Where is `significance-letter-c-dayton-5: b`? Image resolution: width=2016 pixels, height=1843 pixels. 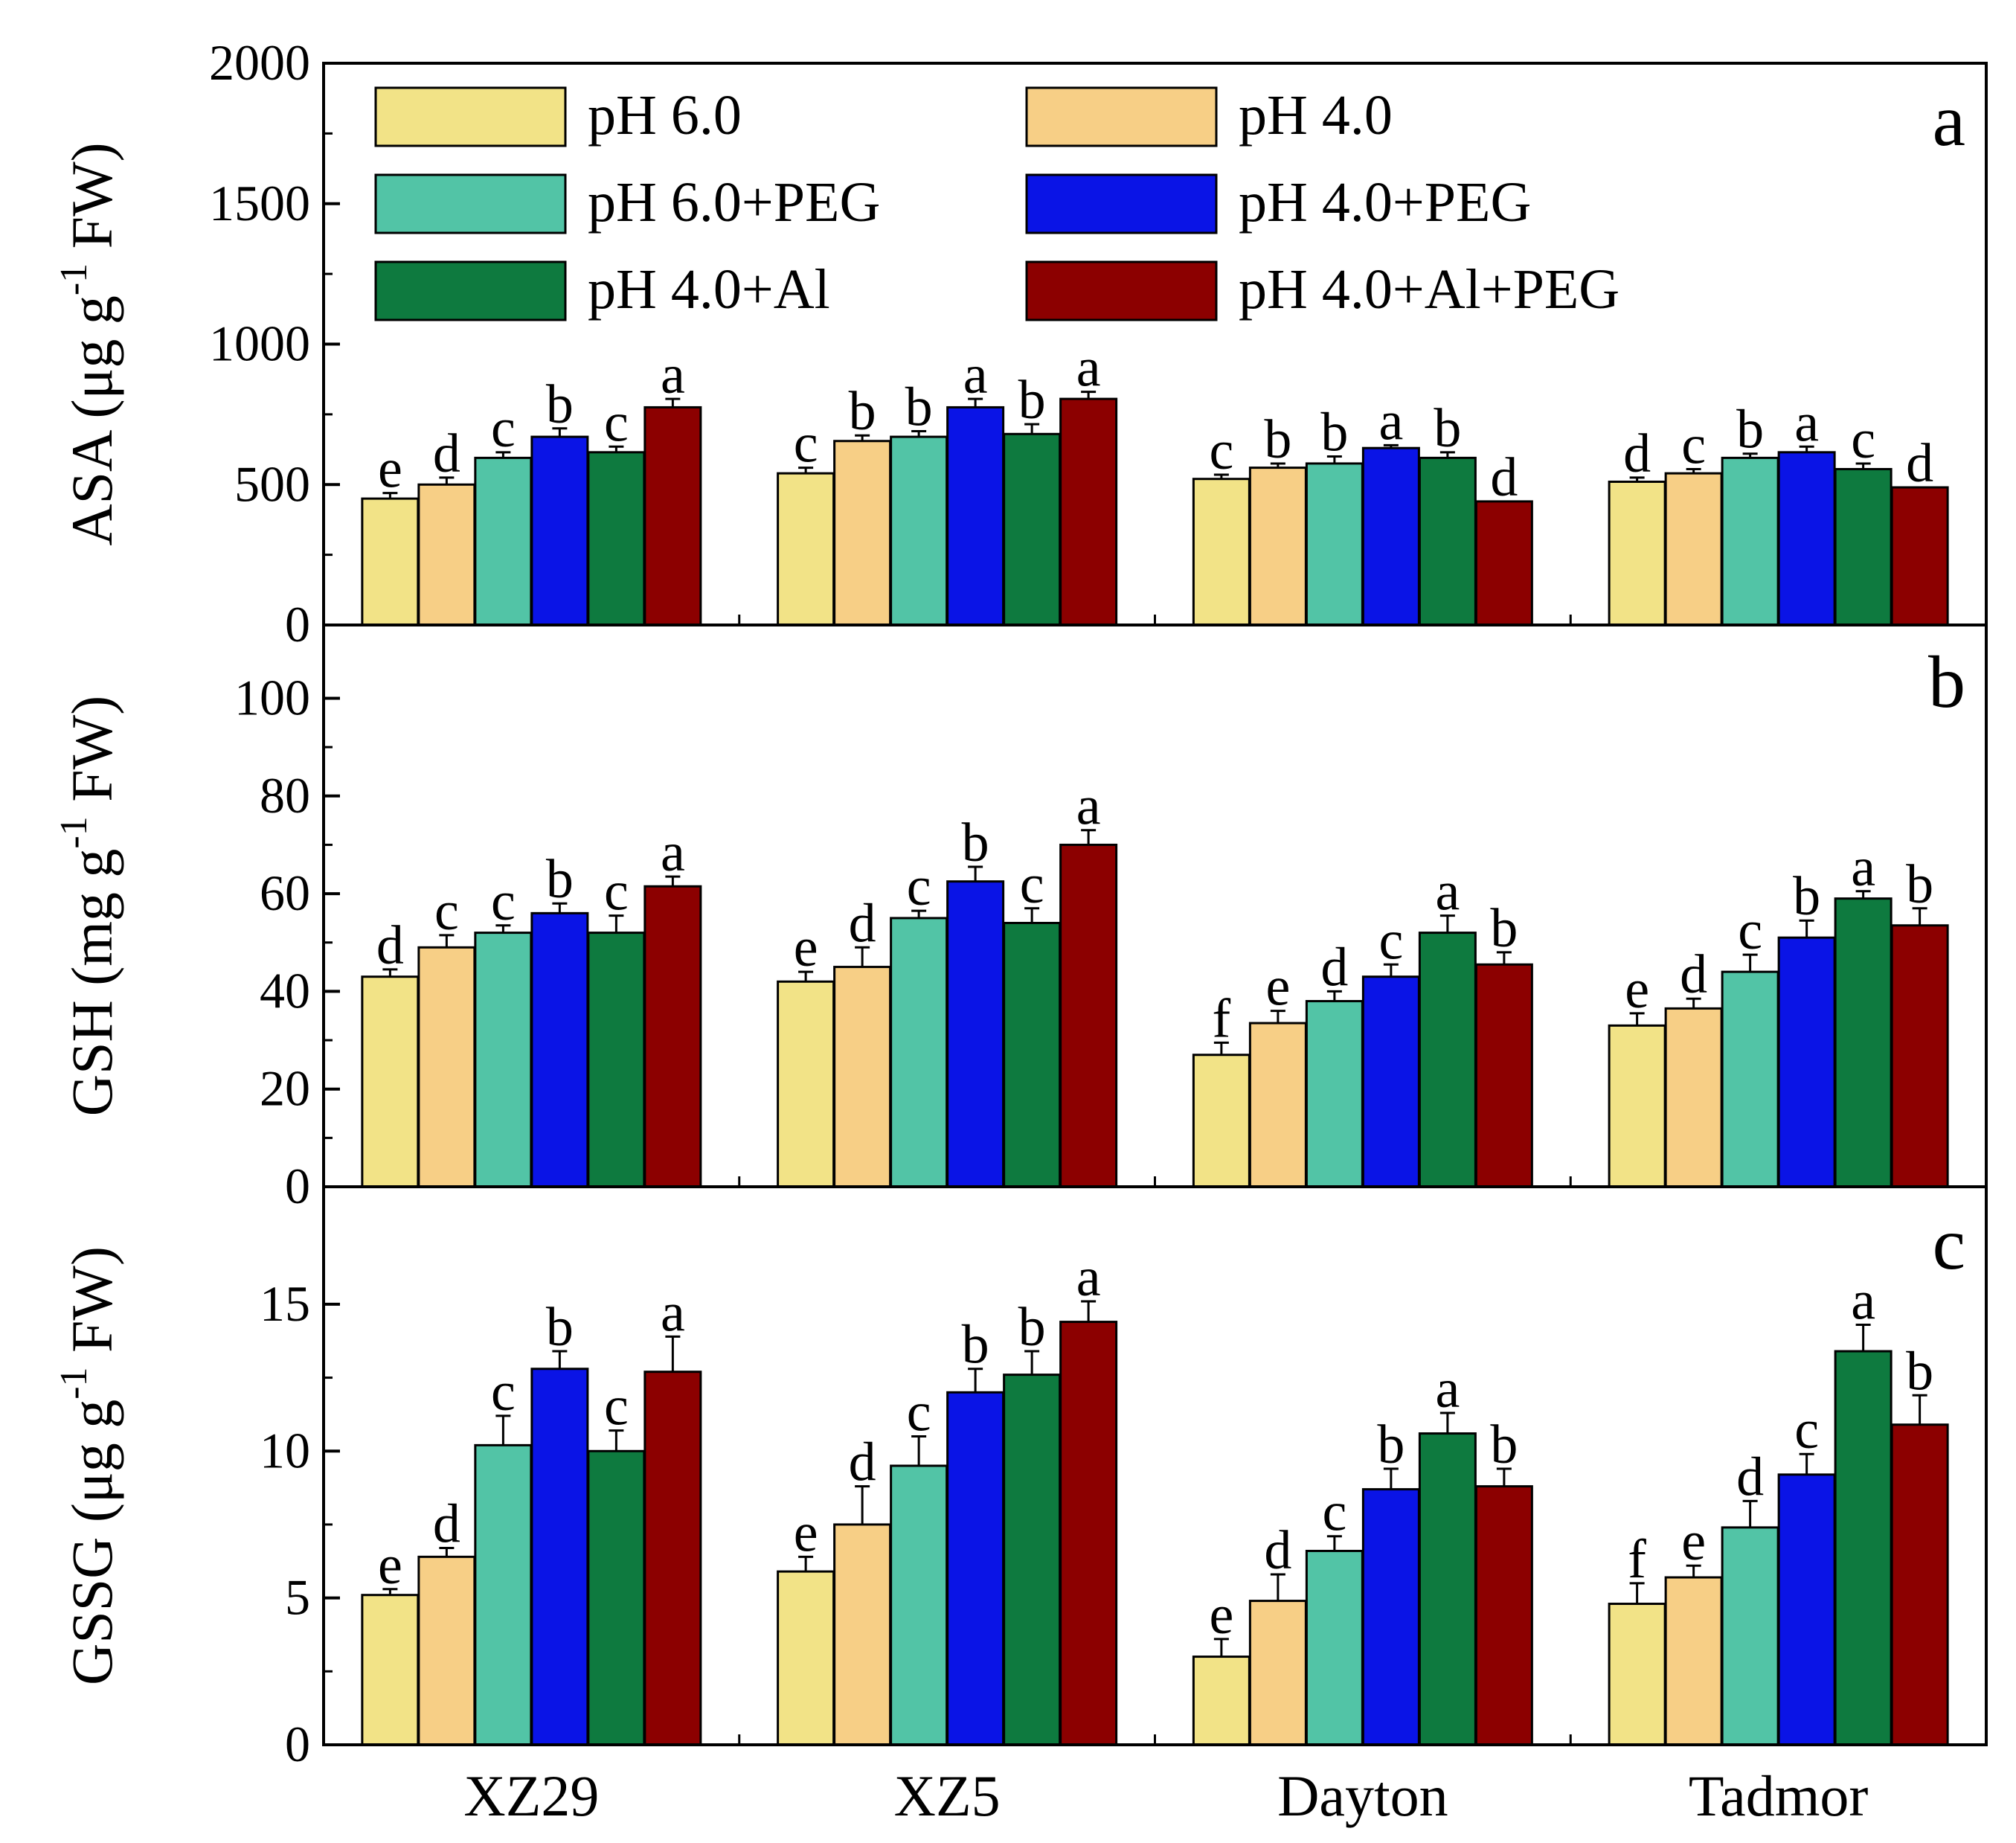 significance-letter-c-dayton-5: b is located at coordinates (1504, 1444).